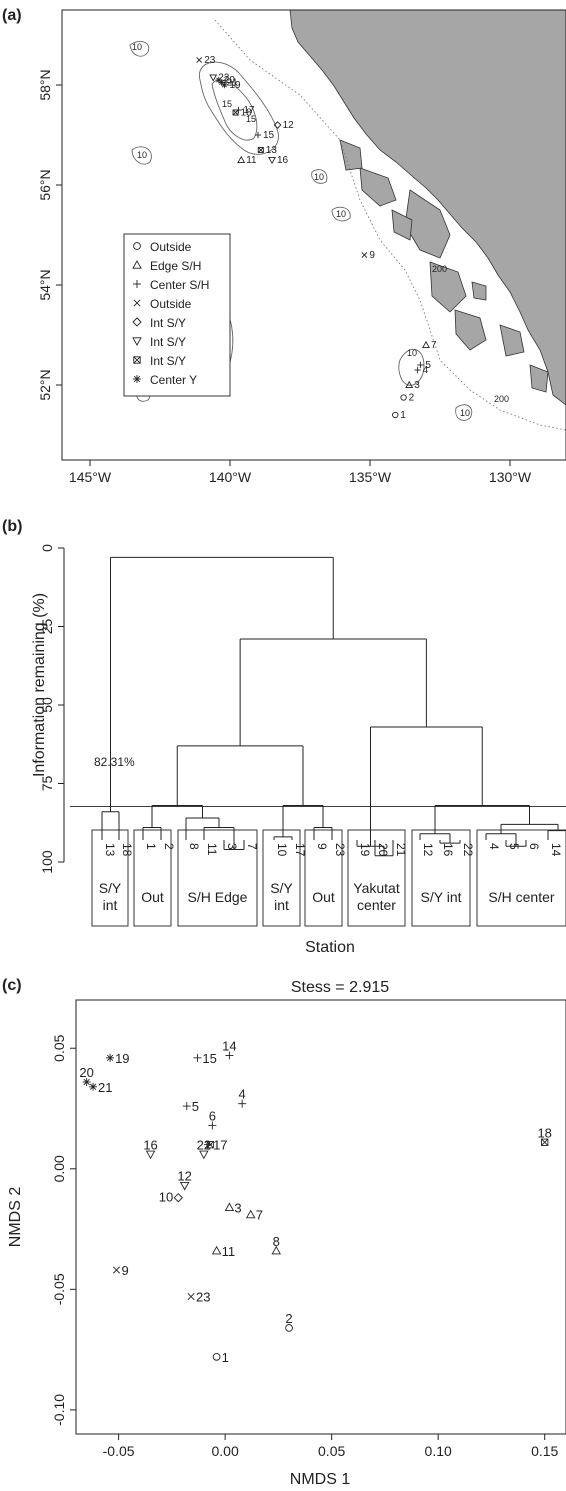 Image resolution: width=566 pixels, height=1491 pixels. I want to click on station-label: 23, so click(210, 60).